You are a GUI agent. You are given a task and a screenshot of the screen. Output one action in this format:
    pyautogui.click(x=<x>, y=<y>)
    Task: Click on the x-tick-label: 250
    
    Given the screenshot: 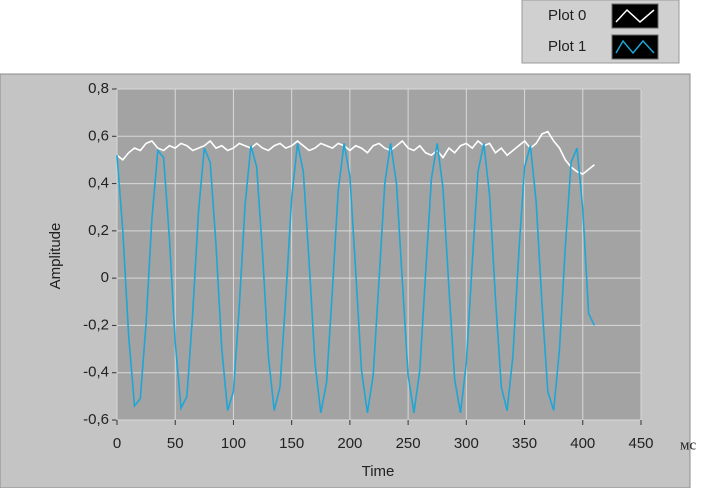 What is the action you would take?
    pyautogui.click(x=408, y=443)
    